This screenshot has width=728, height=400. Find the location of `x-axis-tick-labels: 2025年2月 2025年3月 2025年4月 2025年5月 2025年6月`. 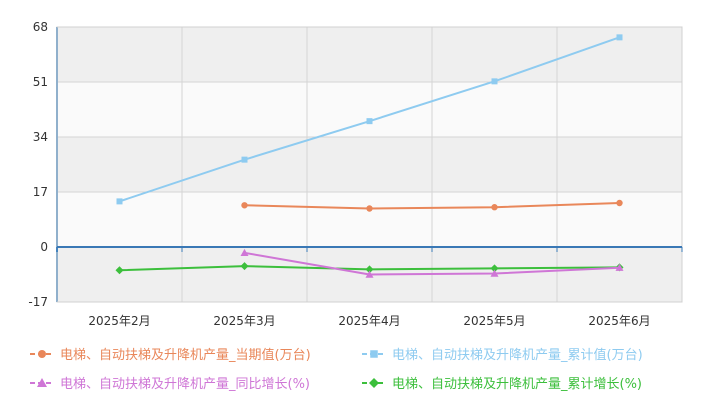

x-axis-tick-labels: 2025年2月 2025年3月 2025年4月 2025年5月 2025年6月 is located at coordinates (369, 321).